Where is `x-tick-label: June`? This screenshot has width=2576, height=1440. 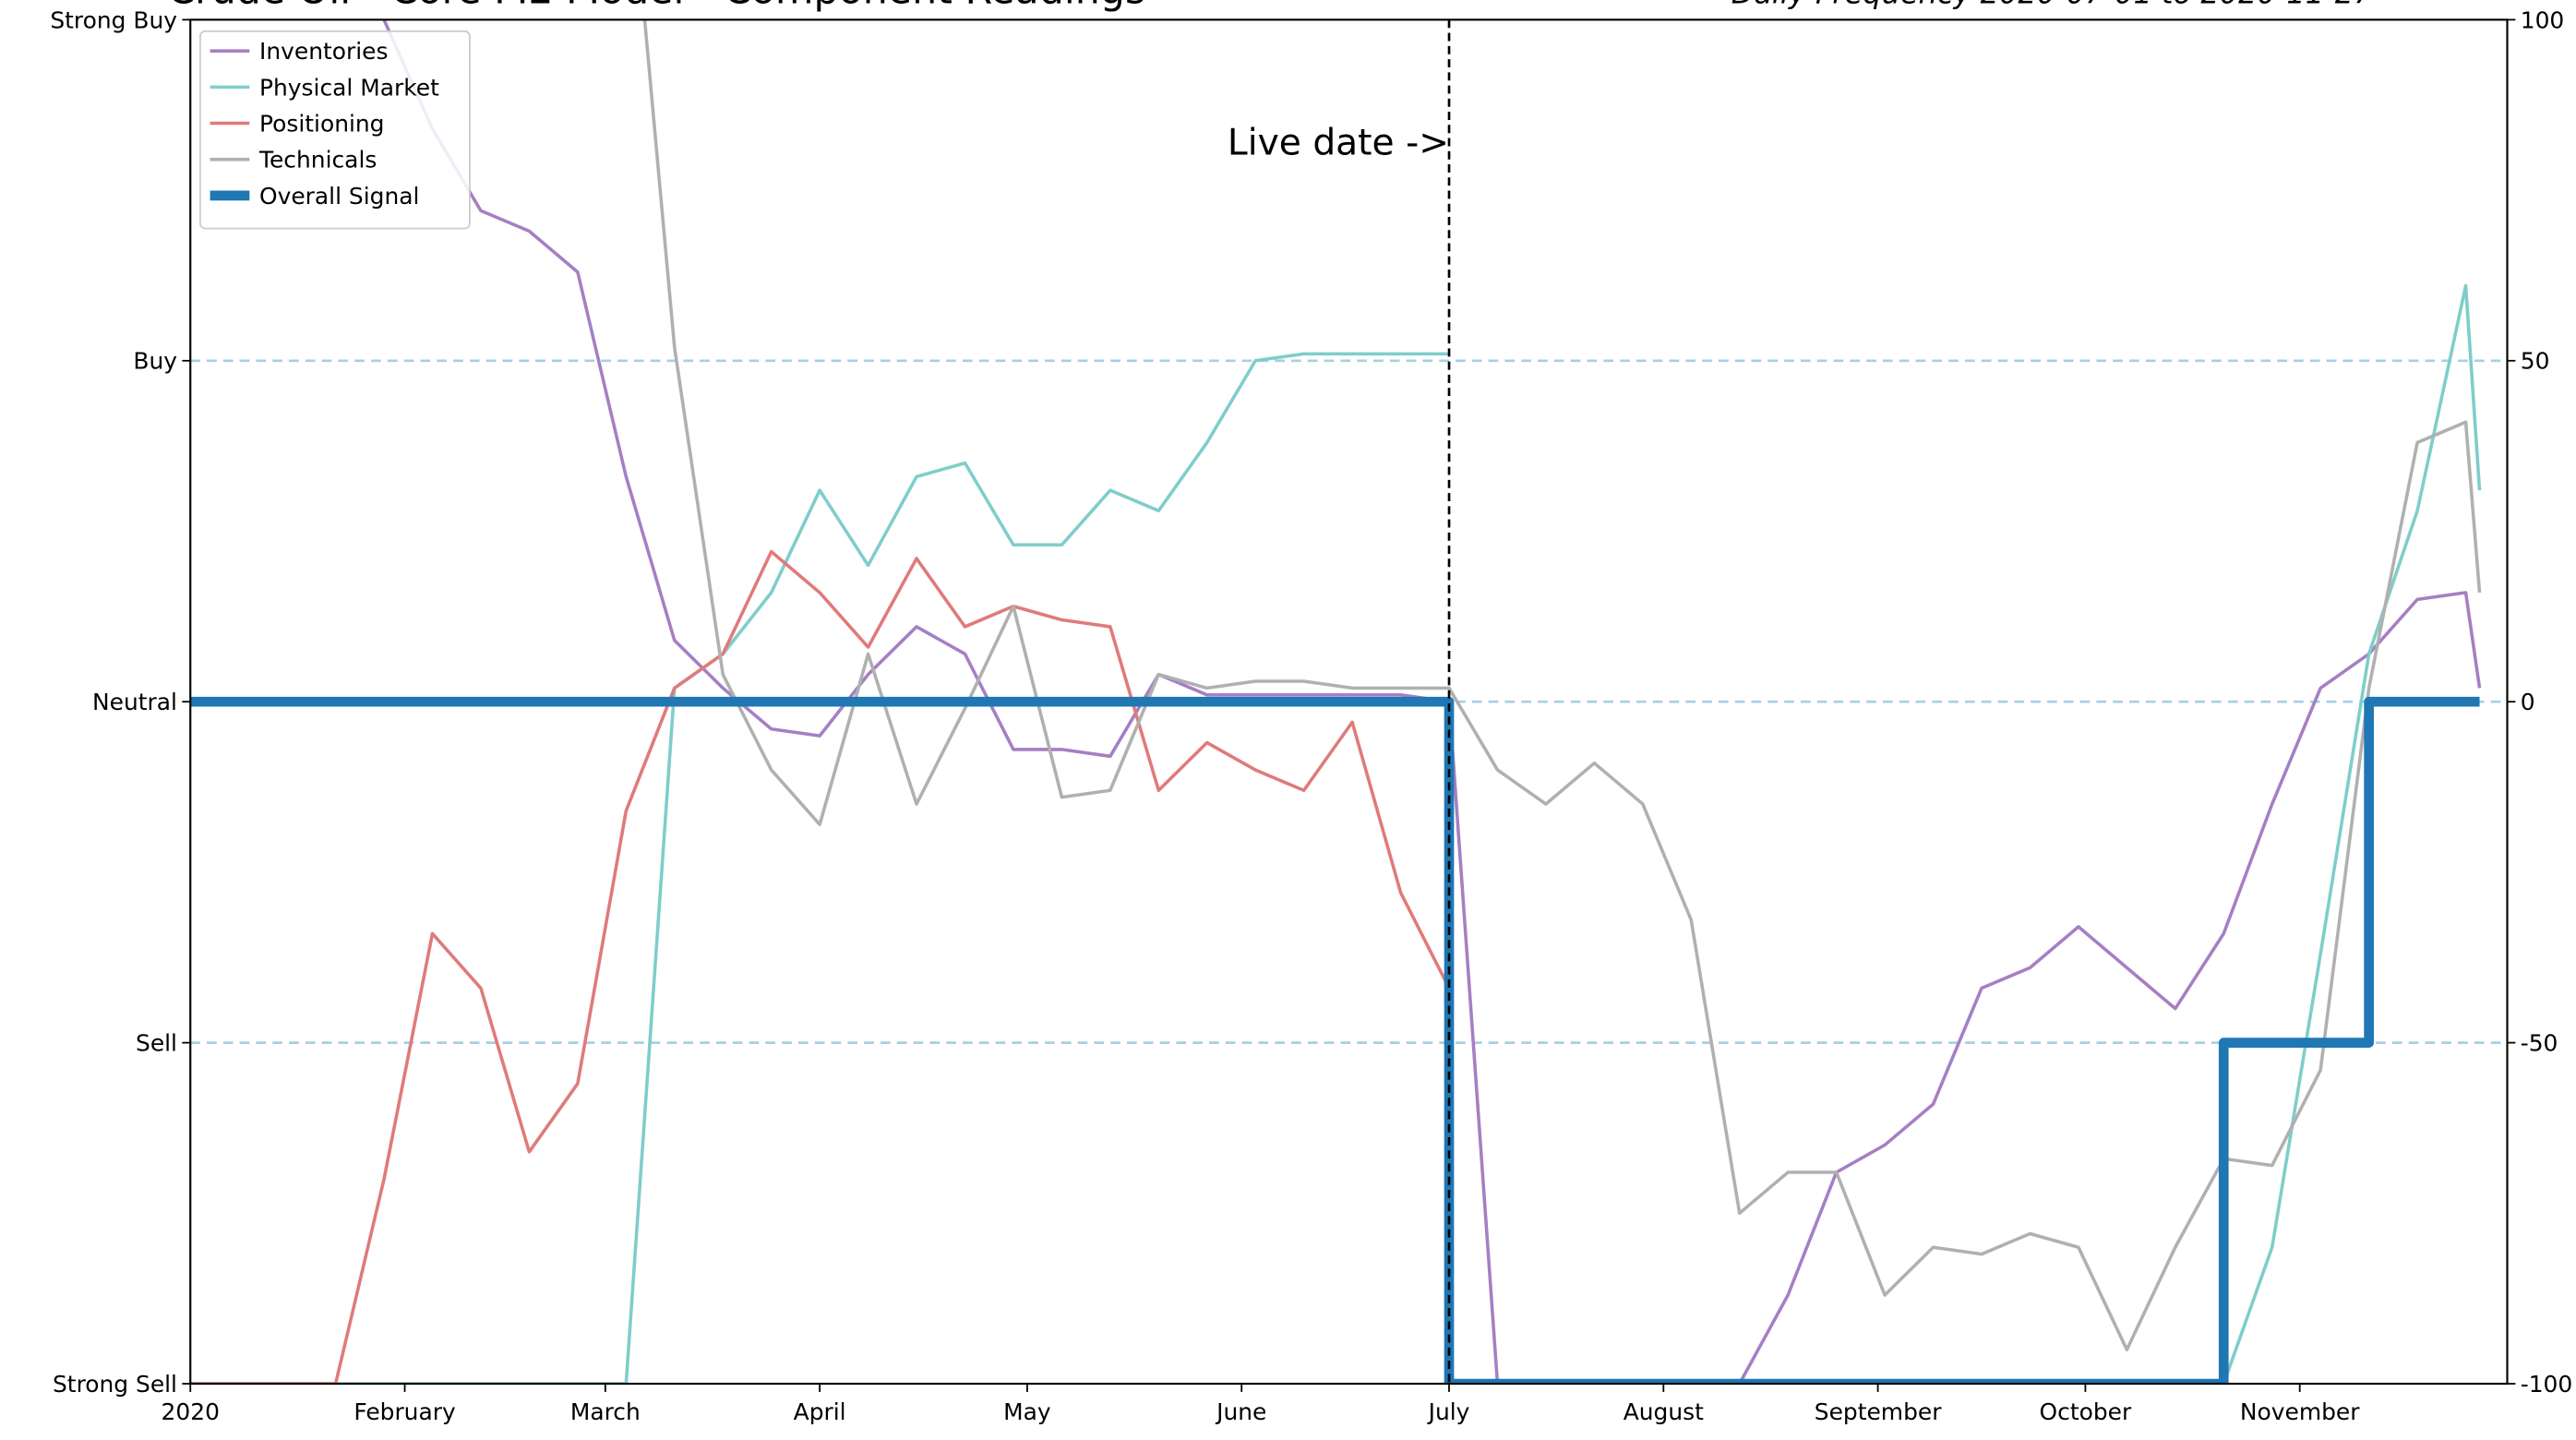
x-tick-label: June is located at coordinates (1241, 1411).